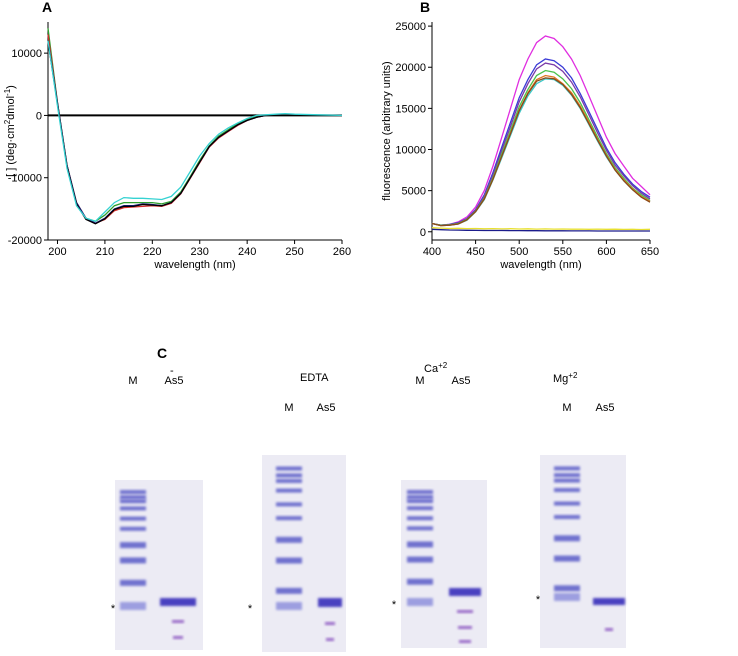 This screenshot has height=656, width=738. Describe the element at coordinates (519, 252) in the screenshot. I see `x-tick-label: 500` at that location.